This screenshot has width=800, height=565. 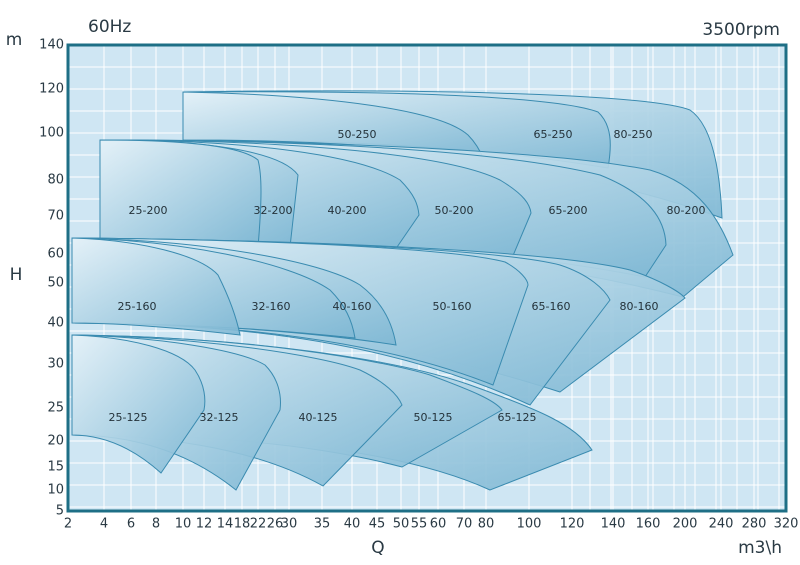 What do you see at coordinates (55, 323) in the screenshot?
I see `y-tick-label: 40` at bounding box center [55, 323].